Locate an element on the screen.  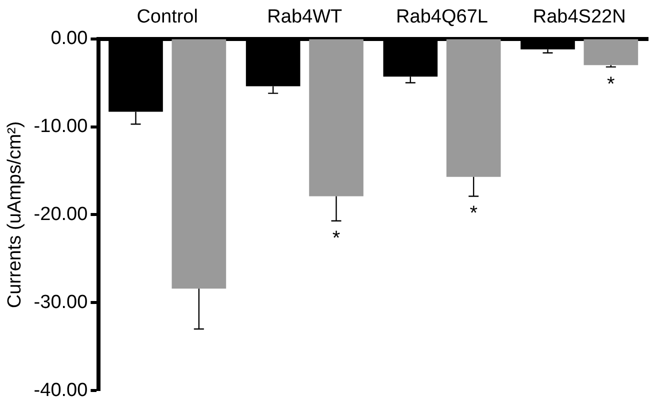
x-tick-label: Rab4Q67L is located at coordinates (442, 17).